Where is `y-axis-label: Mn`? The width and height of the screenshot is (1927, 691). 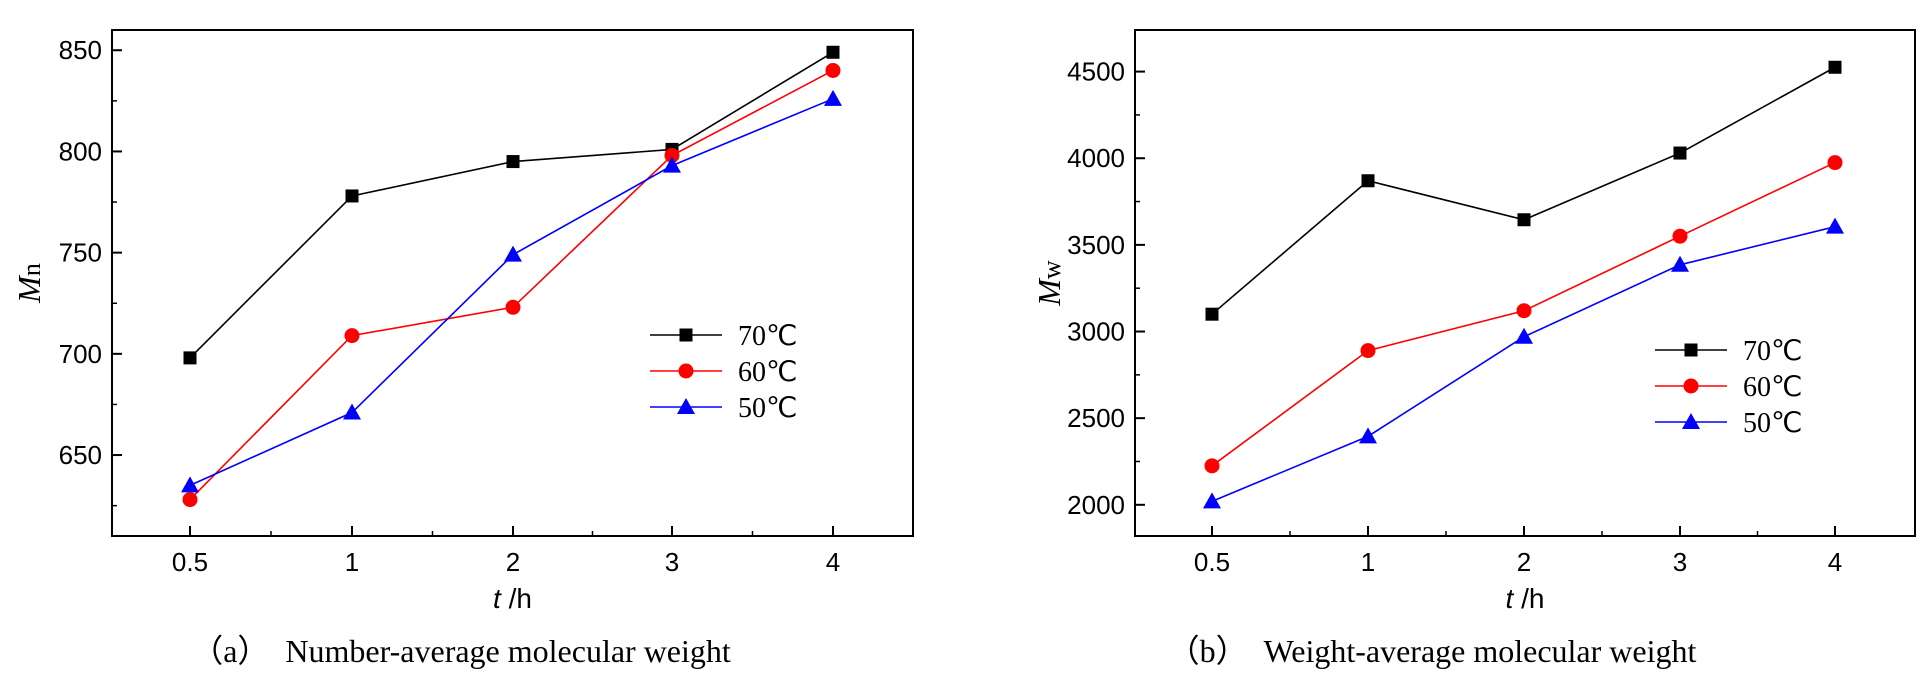
y-axis-label: Mn is located at coordinates (29, 283).